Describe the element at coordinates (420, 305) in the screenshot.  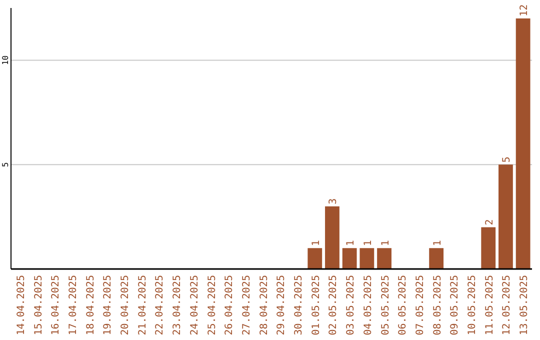
I see `x-tick-label: 07.05.2025` at that location.